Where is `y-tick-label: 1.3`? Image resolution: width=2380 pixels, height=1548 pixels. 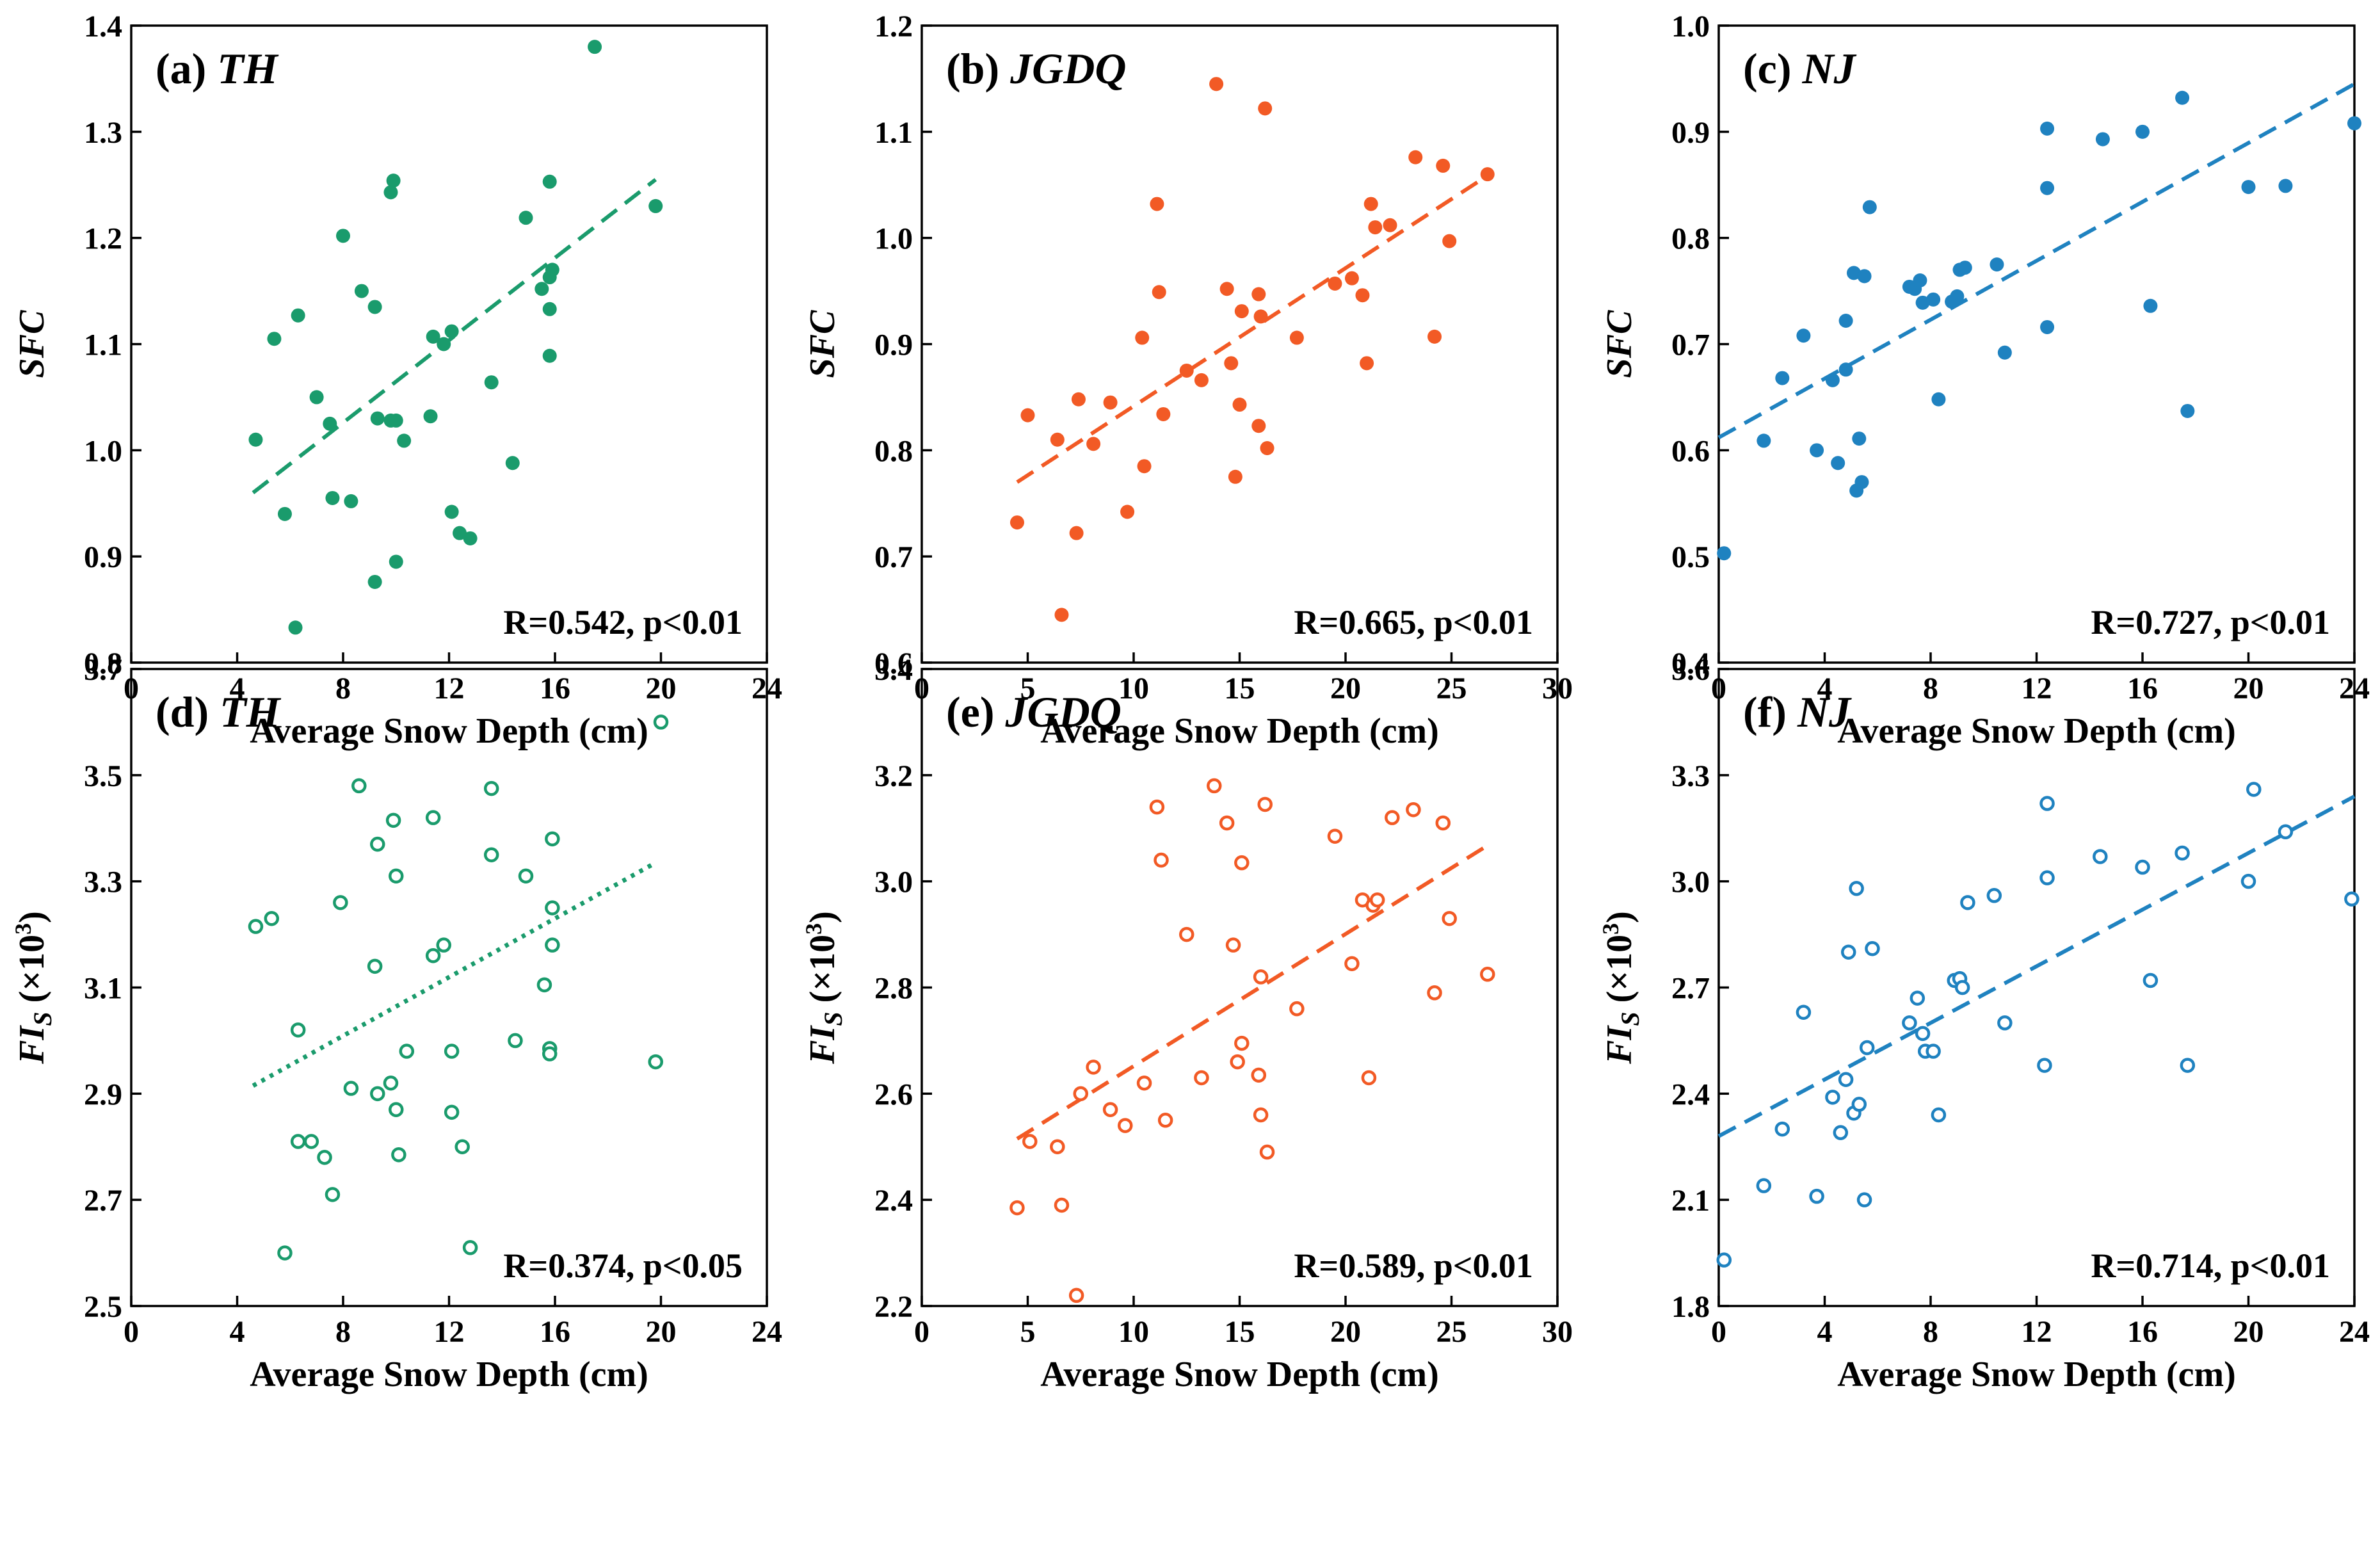
y-tick-label: 1.3 is located at coordinates (103, 133).